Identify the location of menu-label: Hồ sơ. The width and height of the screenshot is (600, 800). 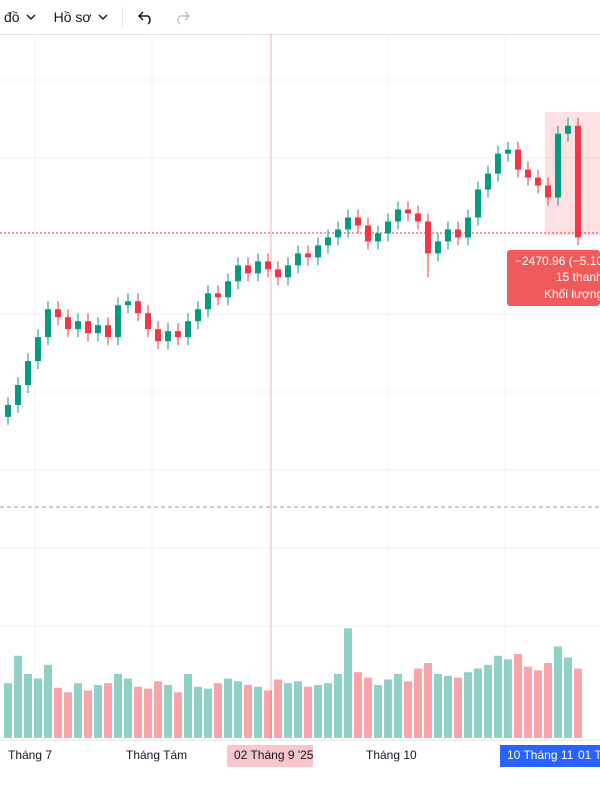
(72, 17).